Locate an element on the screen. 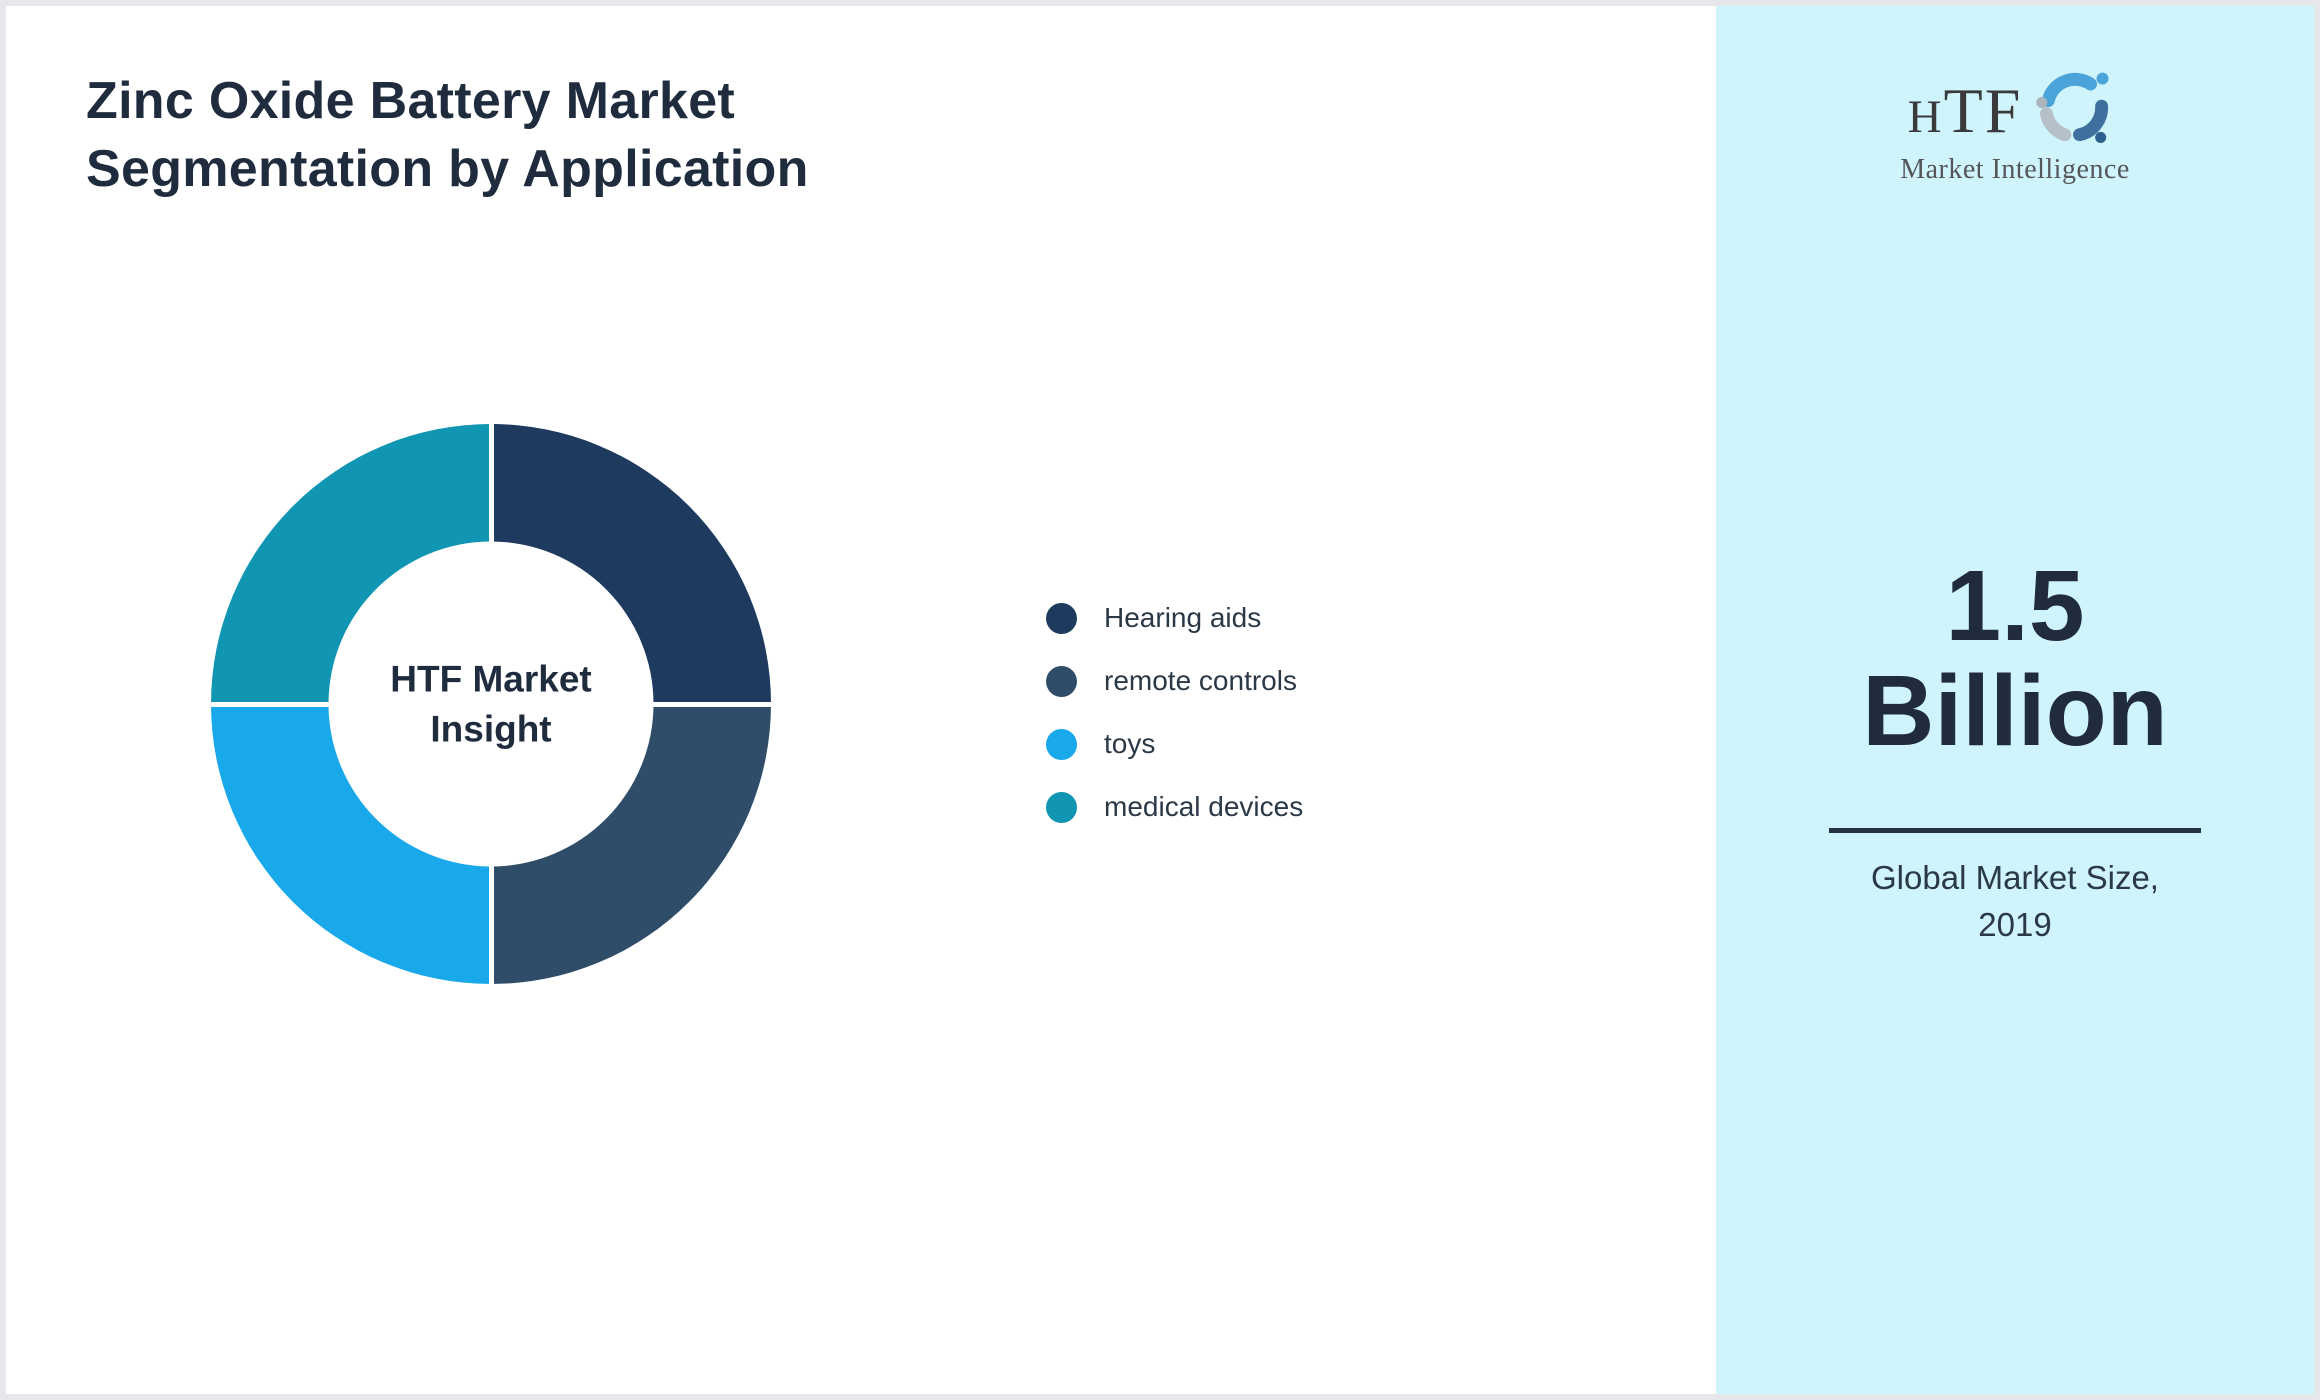 This screenshot has height=1400, width=2320. legend-label: medical devices is located at coordinates (1204, 806).